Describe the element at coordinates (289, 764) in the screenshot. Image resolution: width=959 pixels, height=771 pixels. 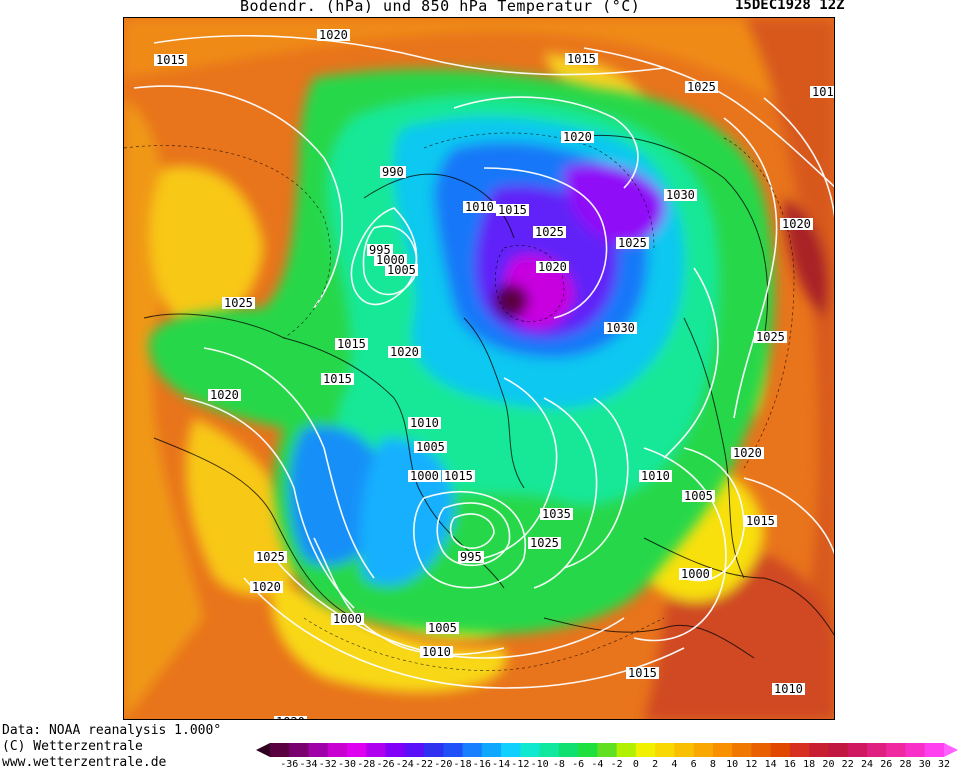
I see `colorbar-tick-label: -36` at that location.